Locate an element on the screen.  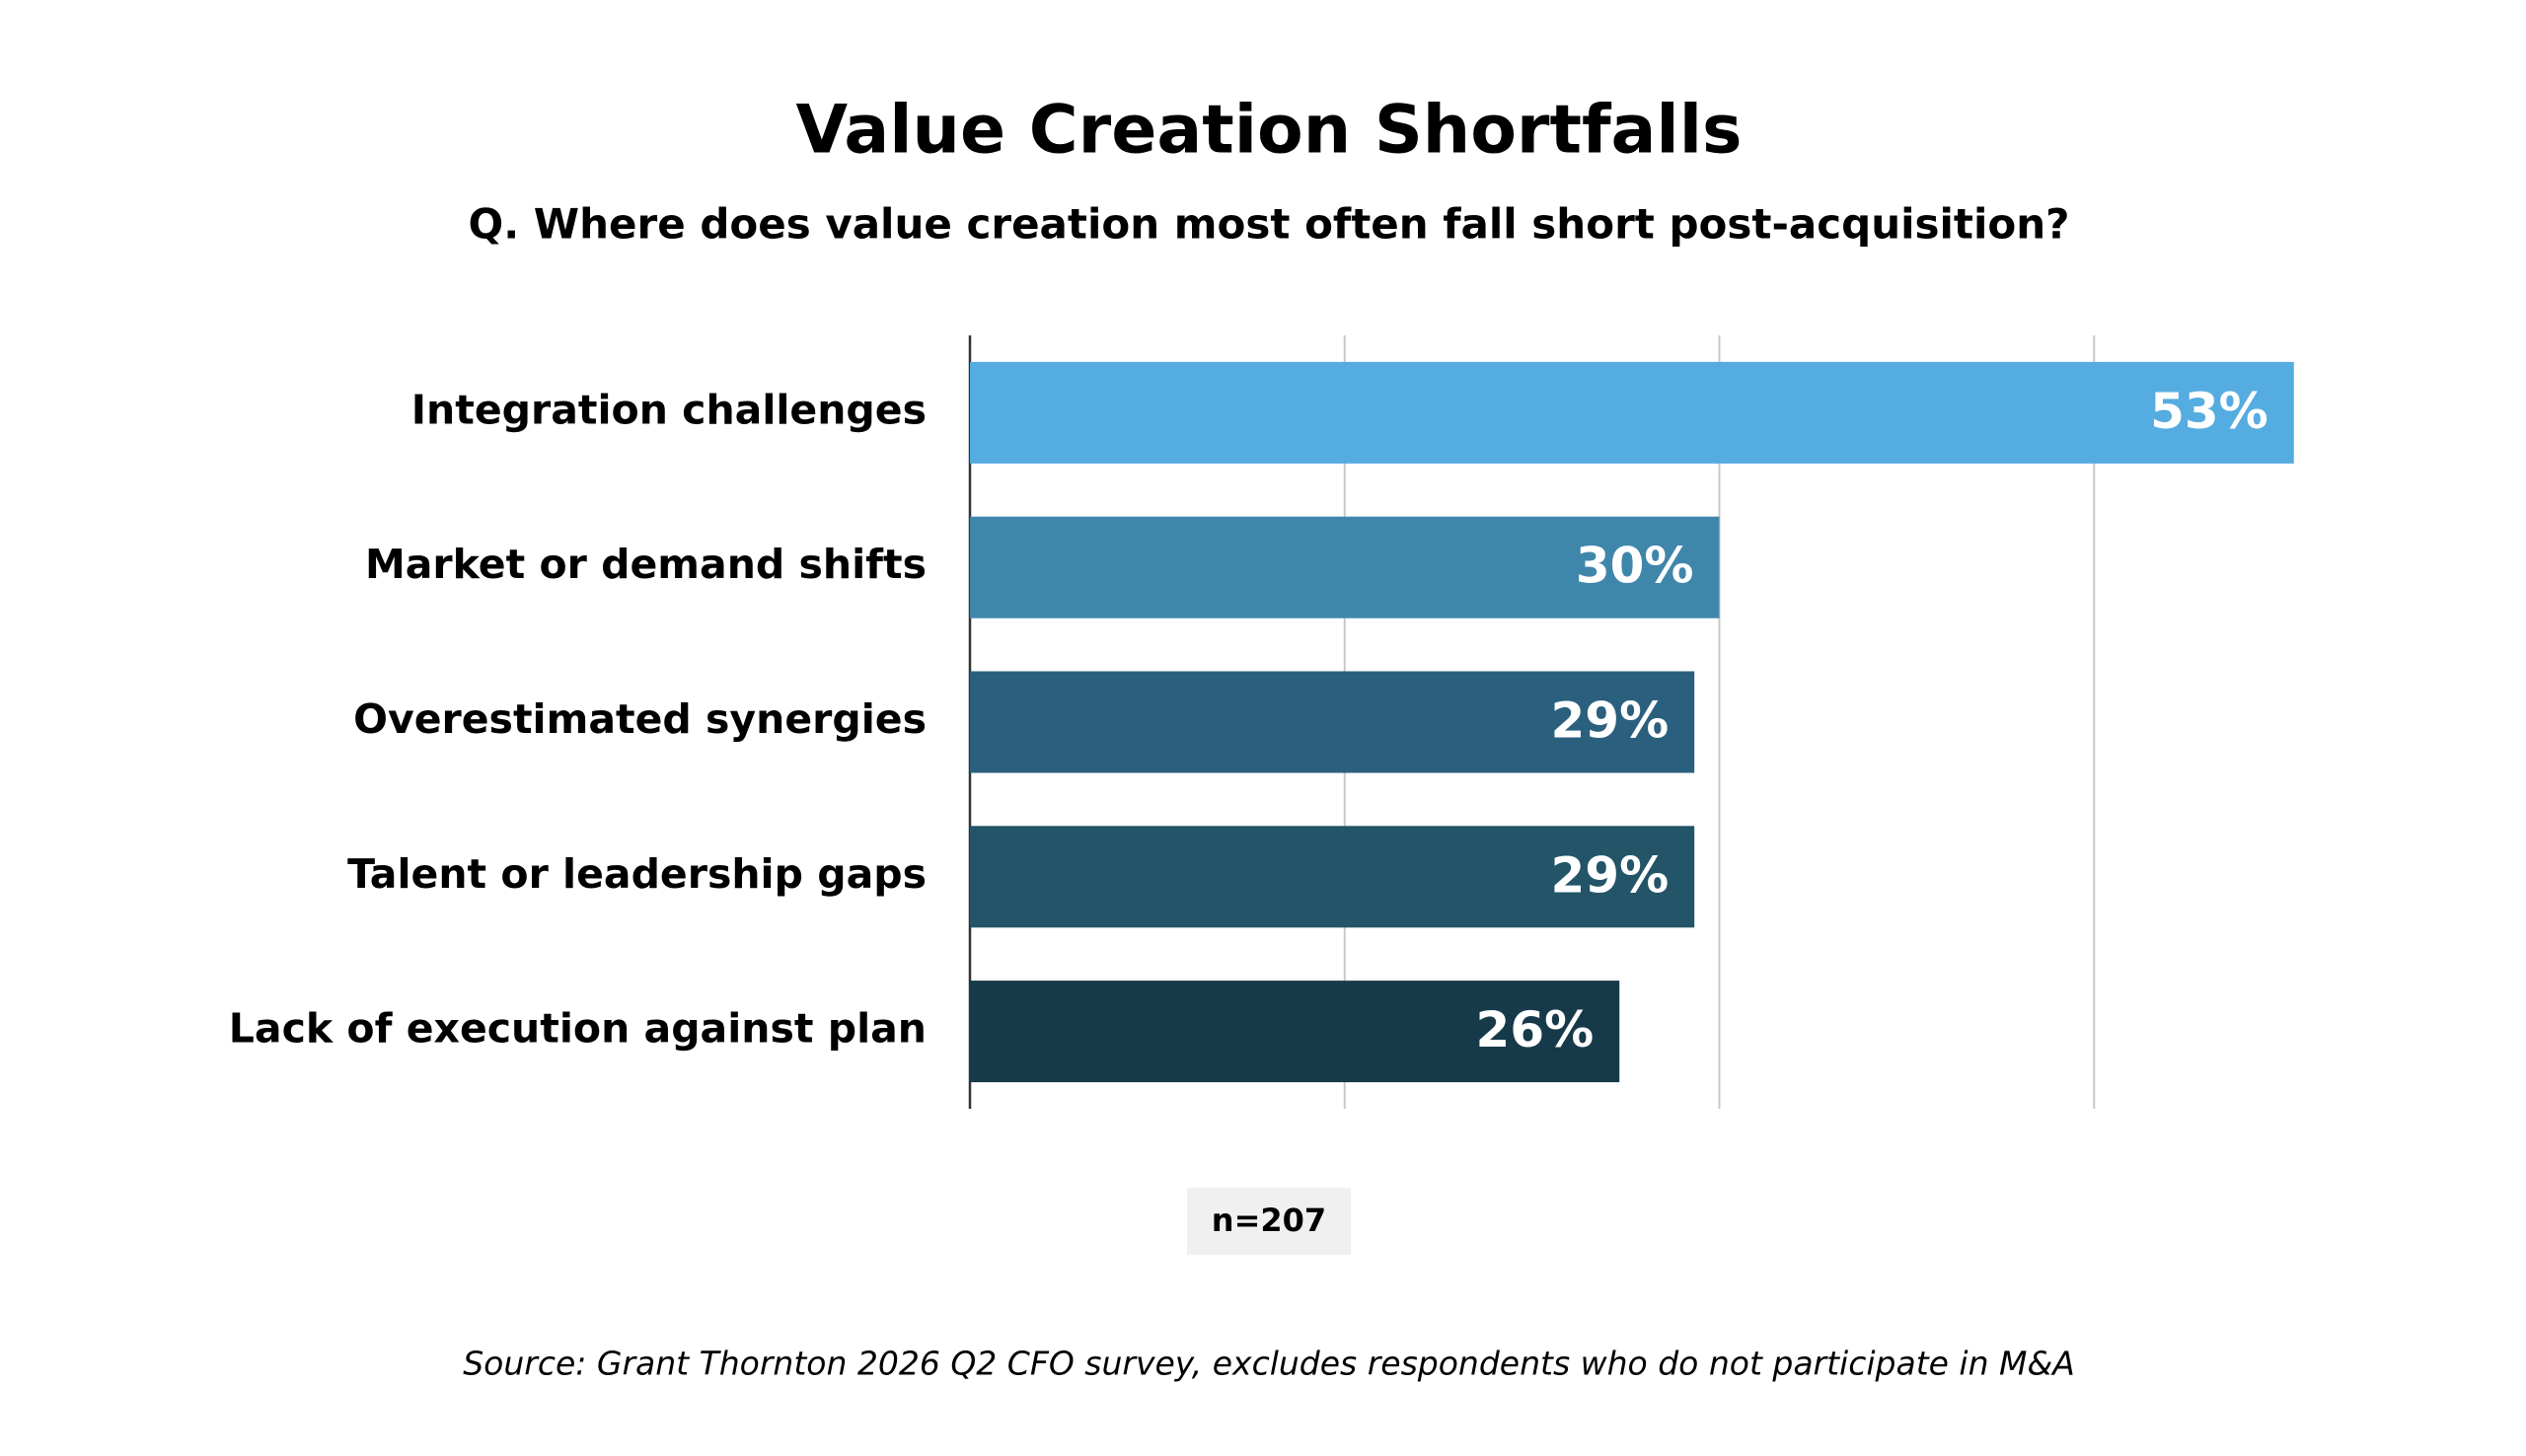
note: n=207 is located at coordinates (1269, 1220).